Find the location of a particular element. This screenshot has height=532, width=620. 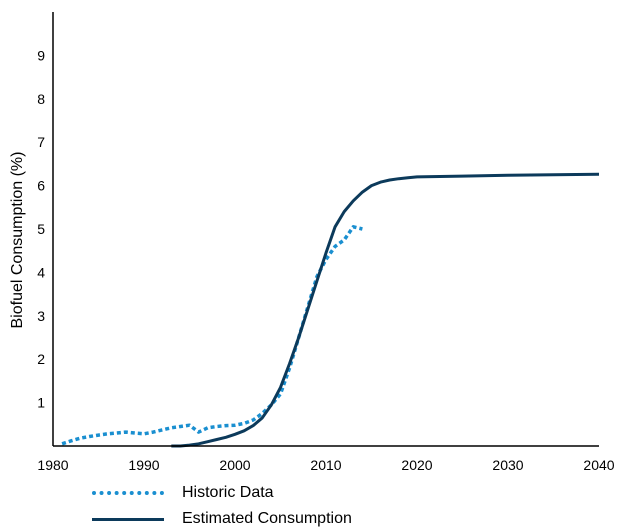

legend-item-historic: Historic Data is located at coordinates (222, 493).